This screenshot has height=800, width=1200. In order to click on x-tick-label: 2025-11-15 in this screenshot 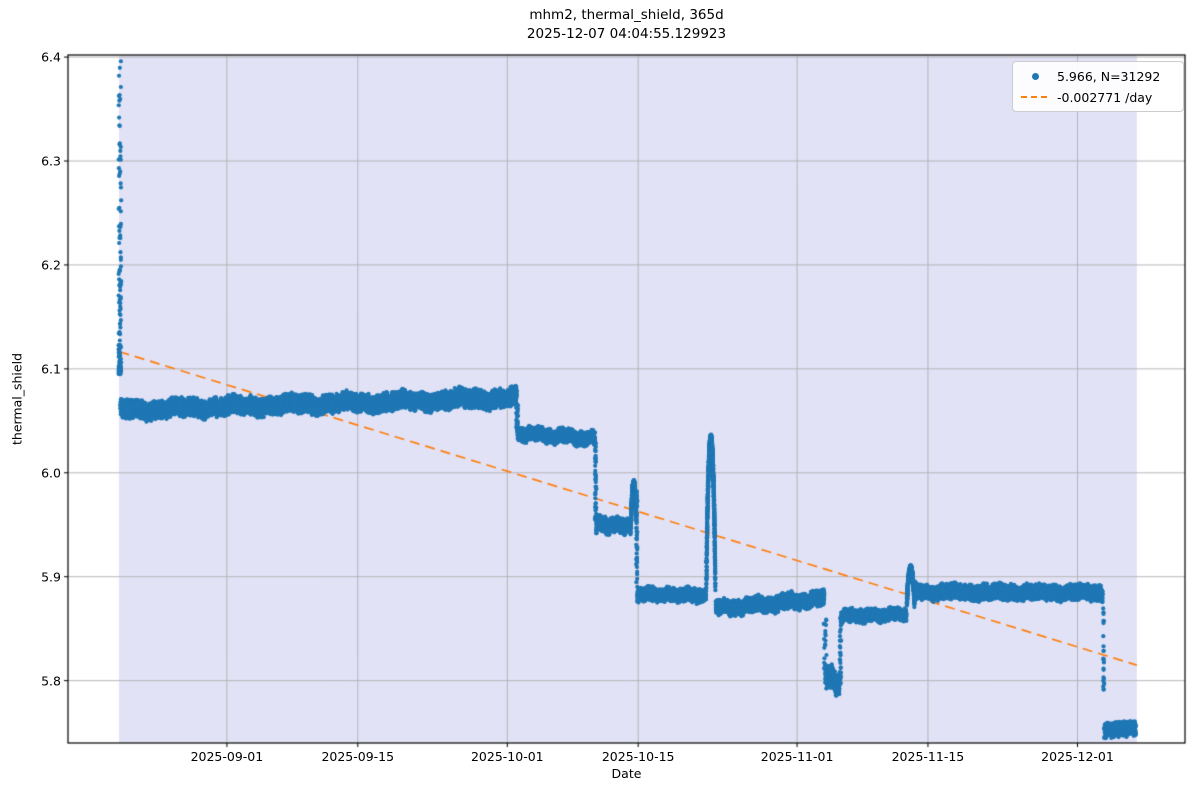, I will do `click(928, 756)`.